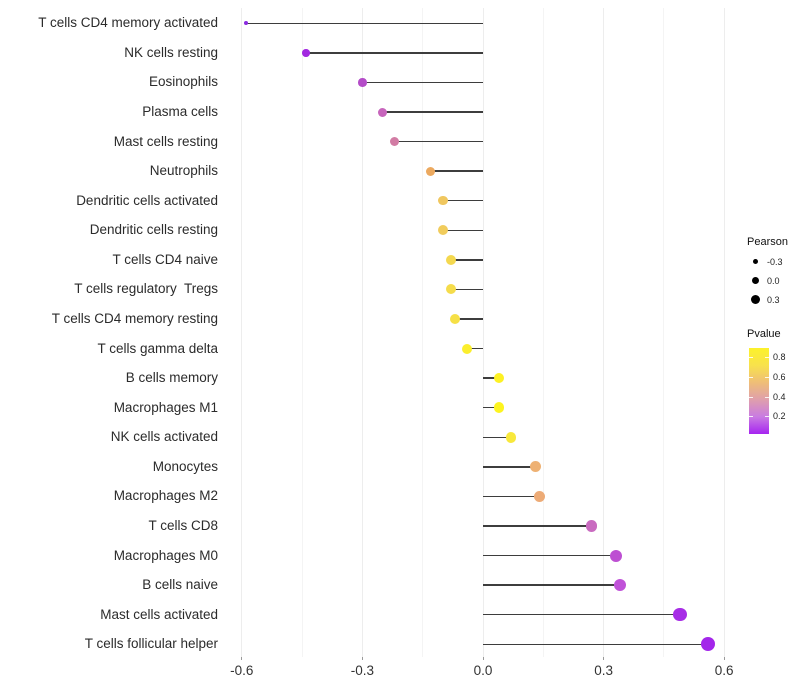  What do you see at coordinates (183, 525) in the screenshot?
I see `category-label: T cells CD8` at bounding box center [183, 525].